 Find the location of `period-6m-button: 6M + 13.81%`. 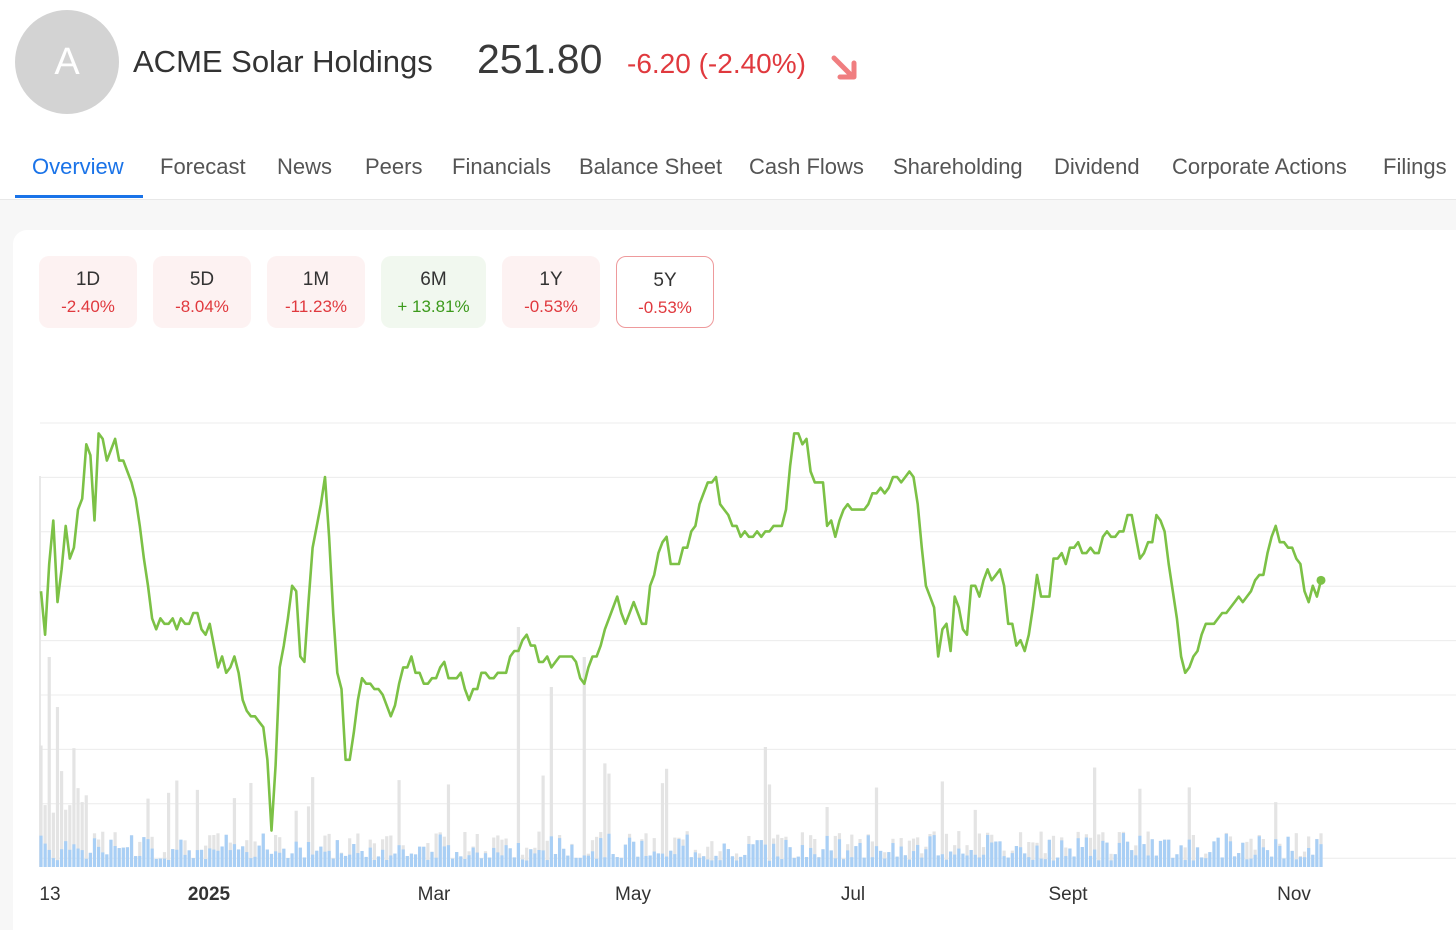

period-6m-button: 6M + 13.81% is located at coordinates (433, 292).